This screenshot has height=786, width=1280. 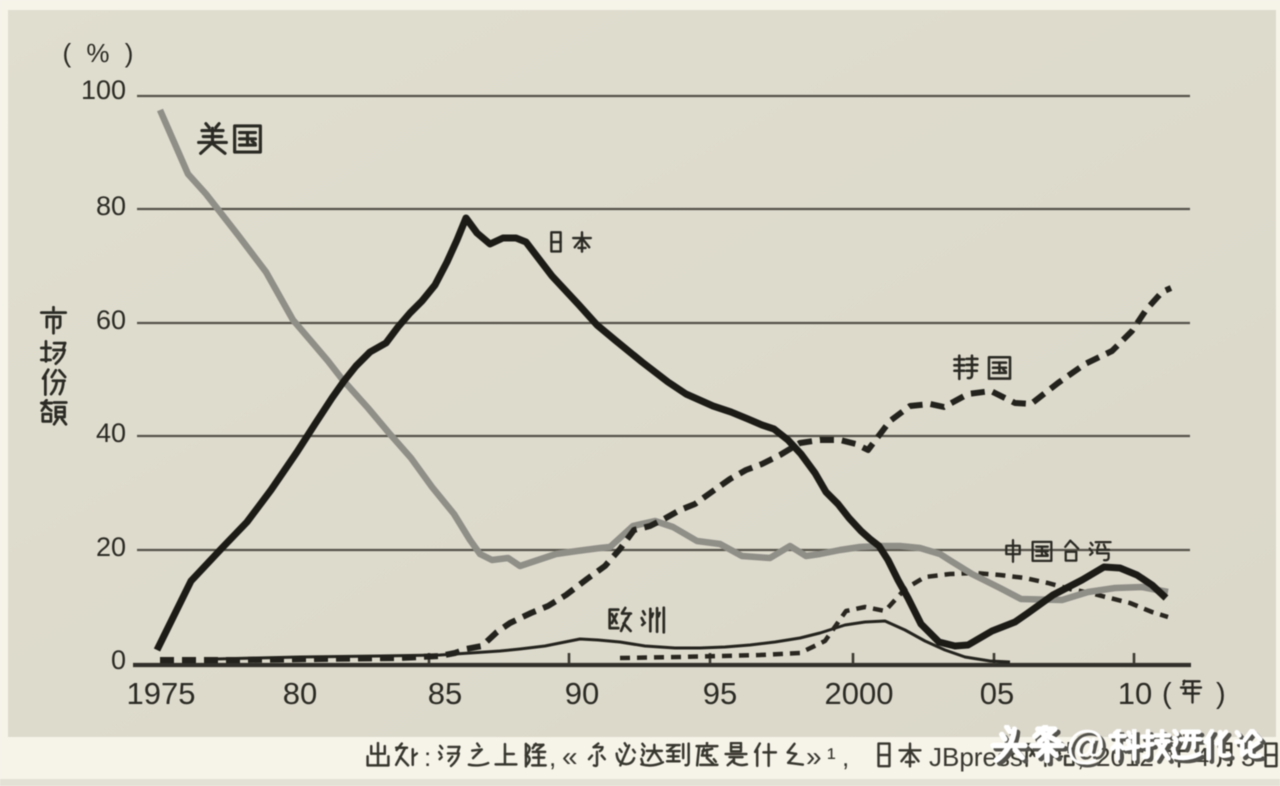 I want to click on svg-text: 100, so click(x=103, y=90).